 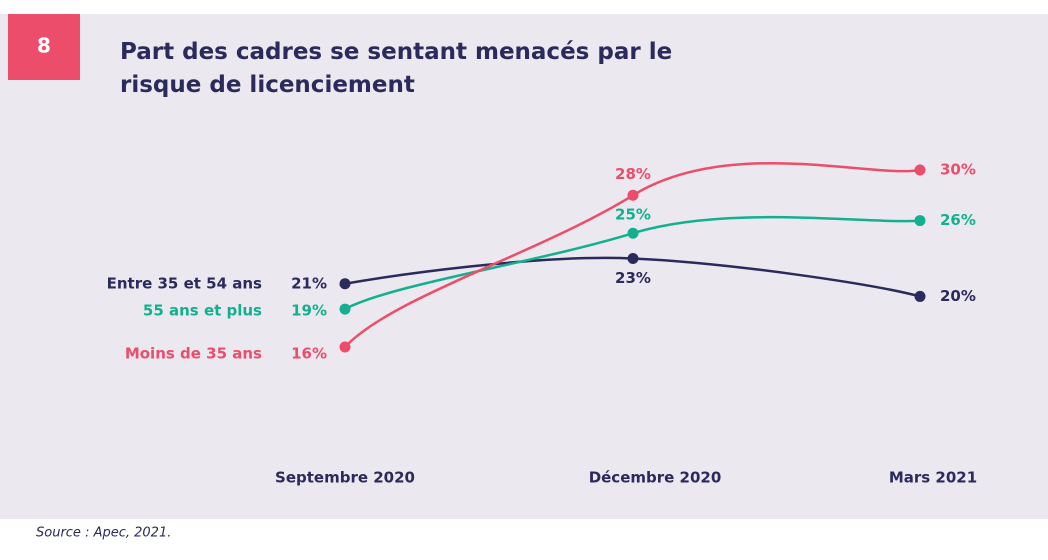 What do you see at coordinates (345, 478) in the screenshot?
I see `x-tick-label: Septembre 2020` at bounding box center [345, 478].